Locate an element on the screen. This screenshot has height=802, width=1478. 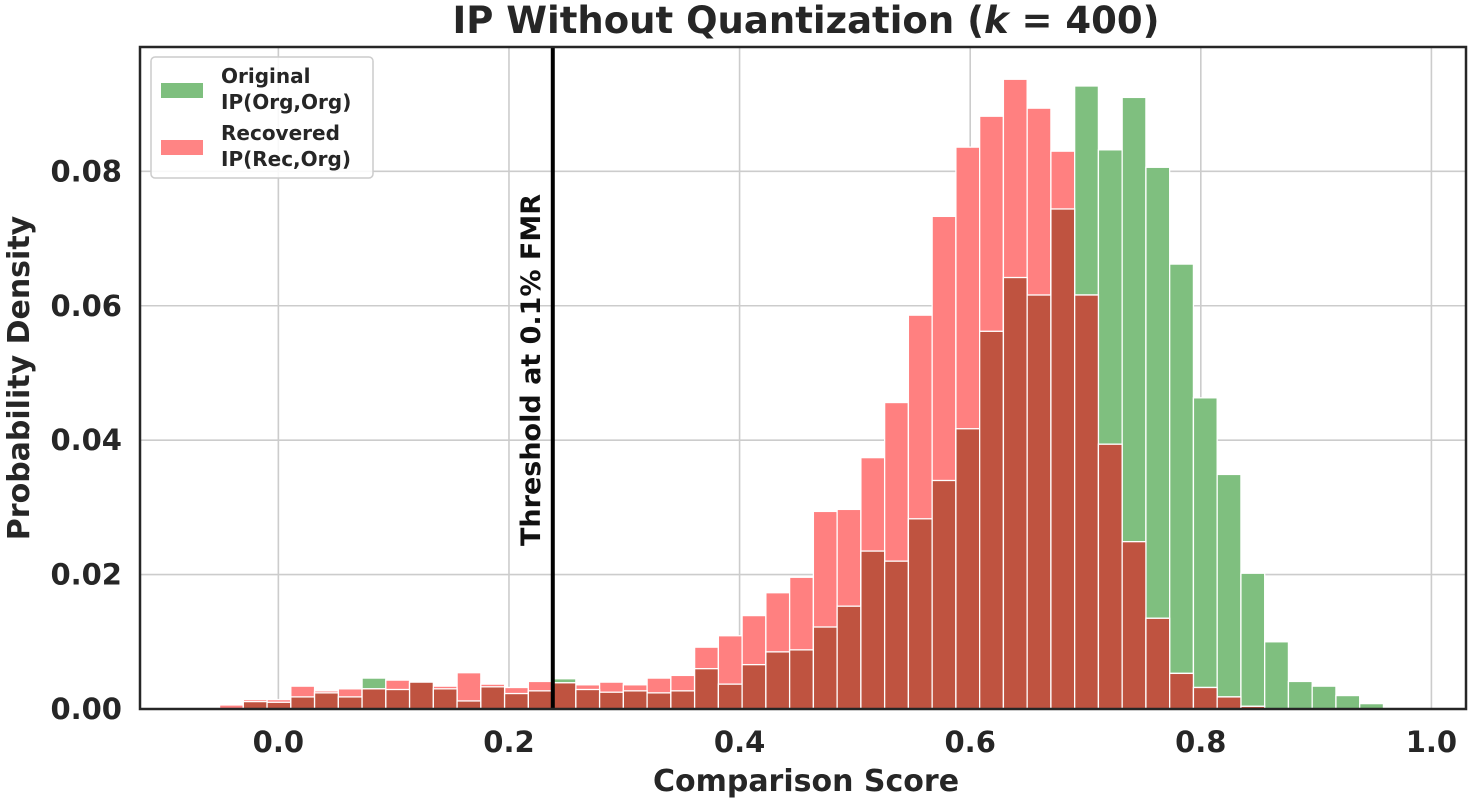
x-tick-label: 1.0 is located at coordinates (1431, 742).